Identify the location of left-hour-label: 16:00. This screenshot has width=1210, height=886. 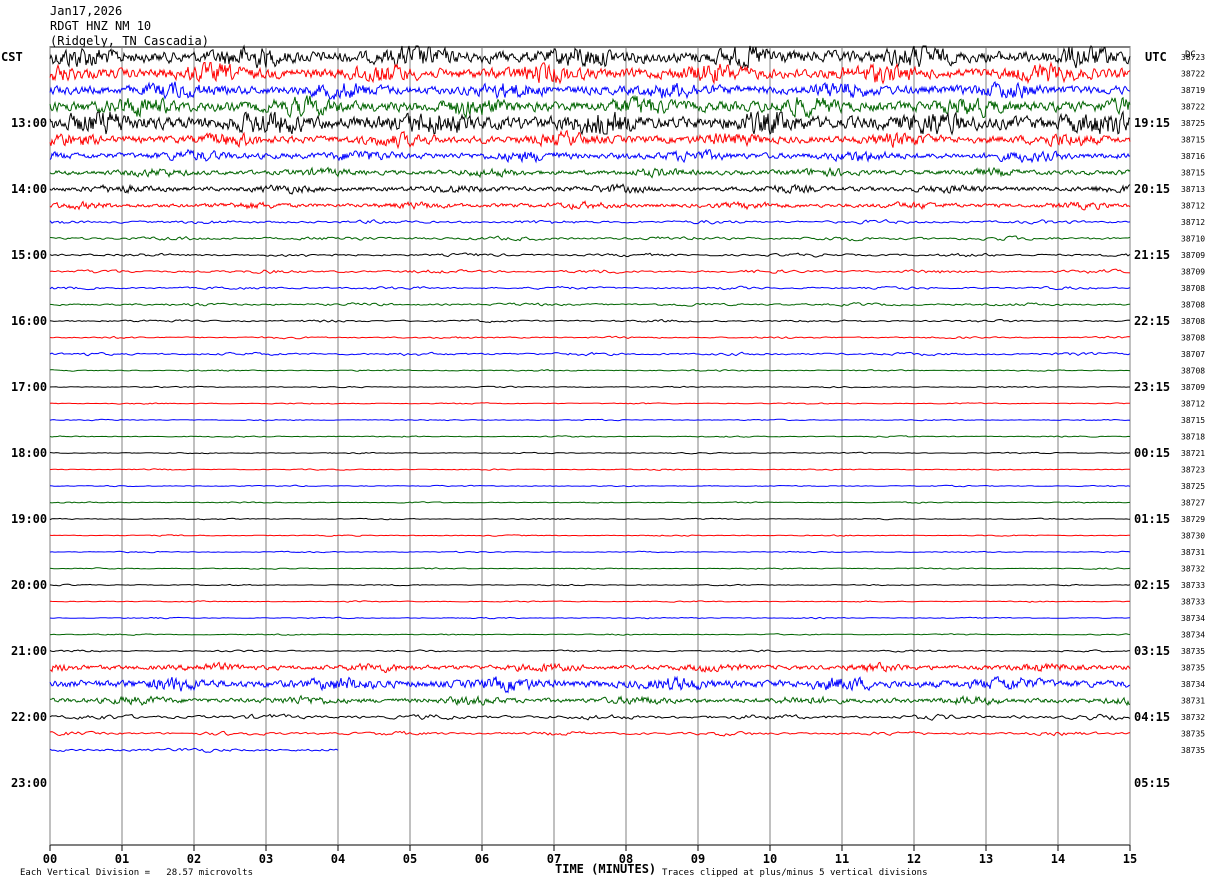
(29, 321).